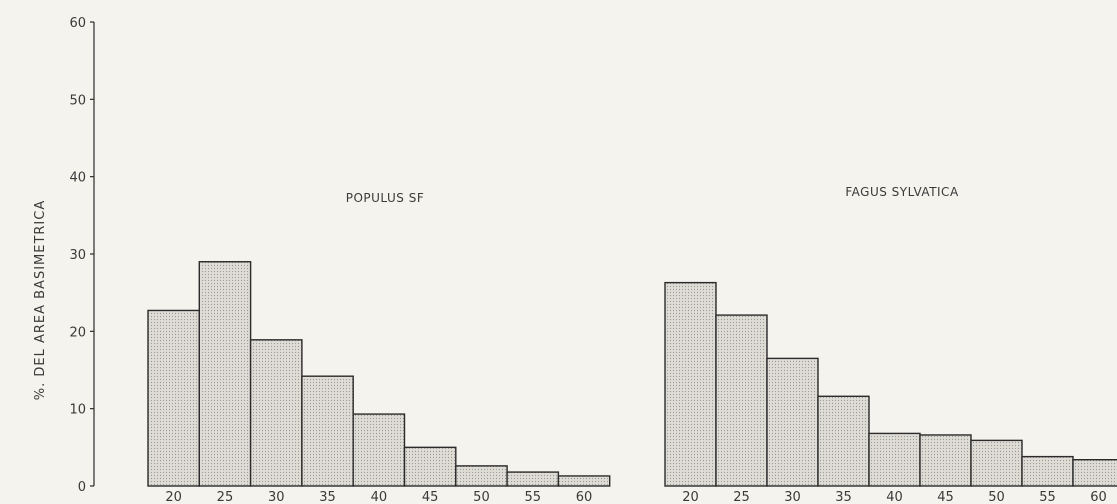 This screenshot has height=504, width=1117. I want to click on y-tick-label: 10, so click(77, 410).